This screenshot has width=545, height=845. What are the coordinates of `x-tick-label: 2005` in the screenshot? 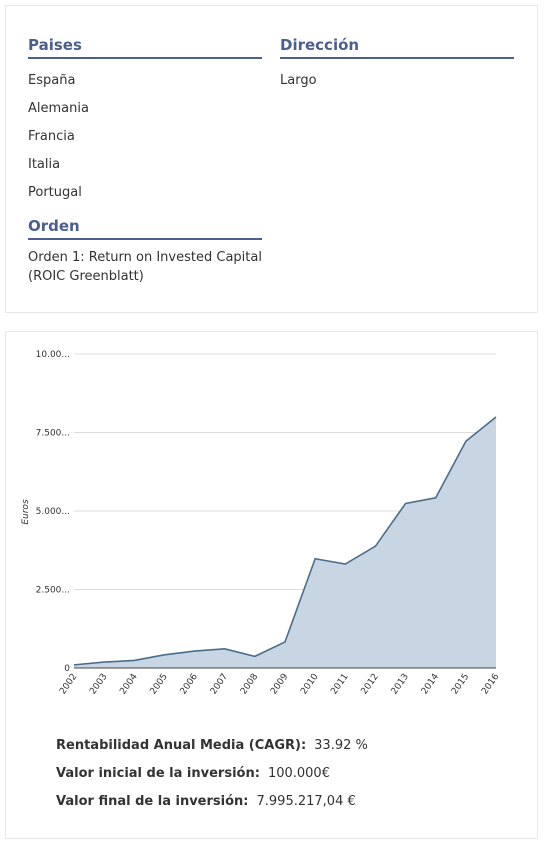 It's located at (159, 684).